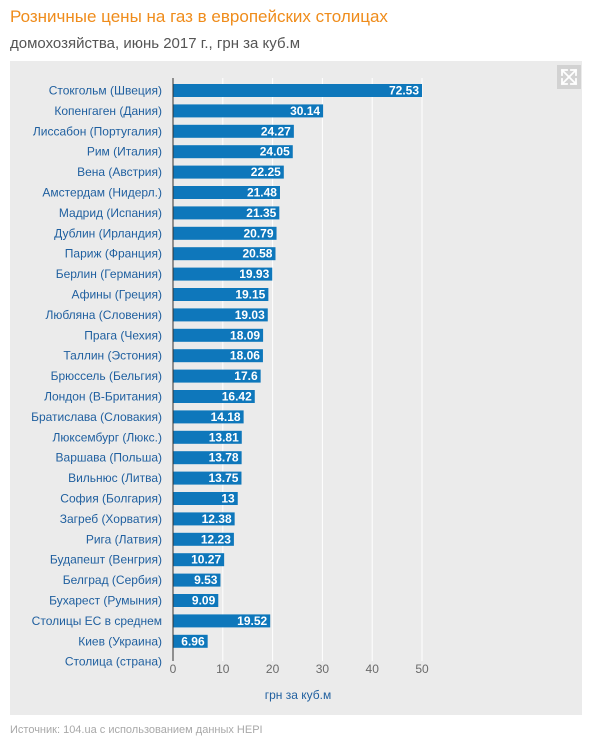 The image size is (592, 749). What do you see at coordinates (226, 417) in the screenshot?
I see `value-label: 14.18` at bounding box center [226, 417].